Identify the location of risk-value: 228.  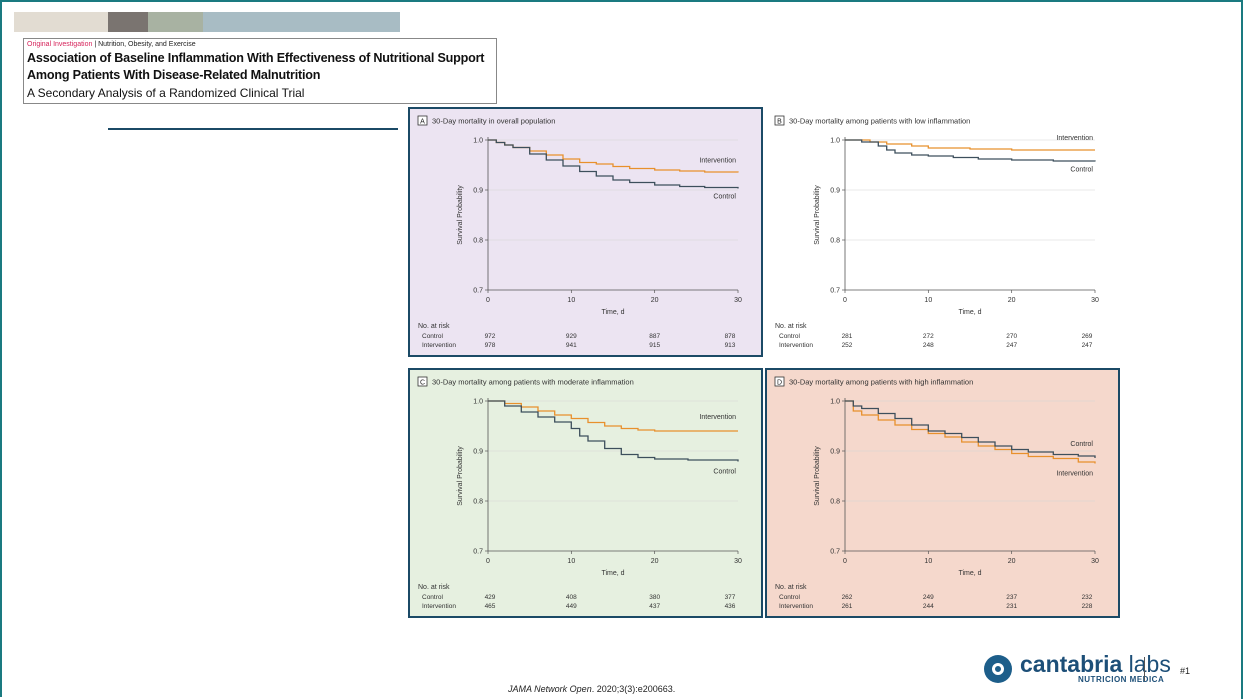
(1087, 606).